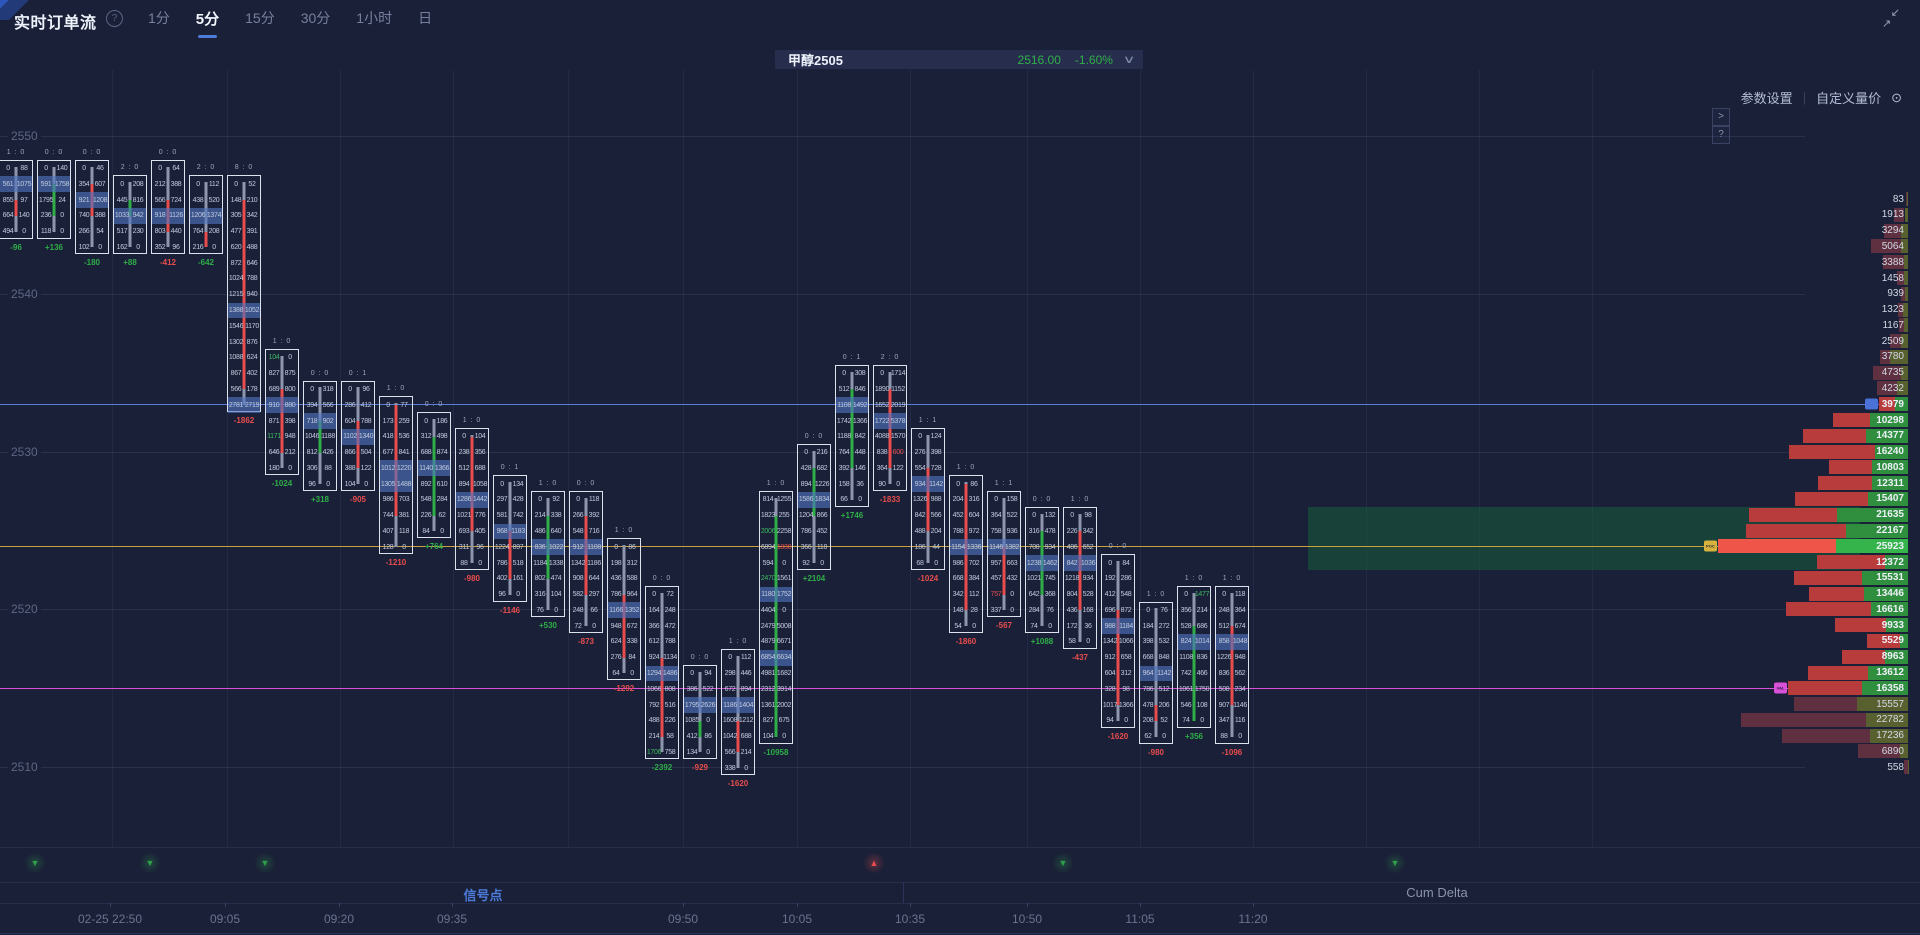 The image size is (1920, 935). Describe the element at coordinates (130, 215) in the screenshot. I see `candle-3: 0 208 445 816 1033 942 517 230 162 0` at that location.